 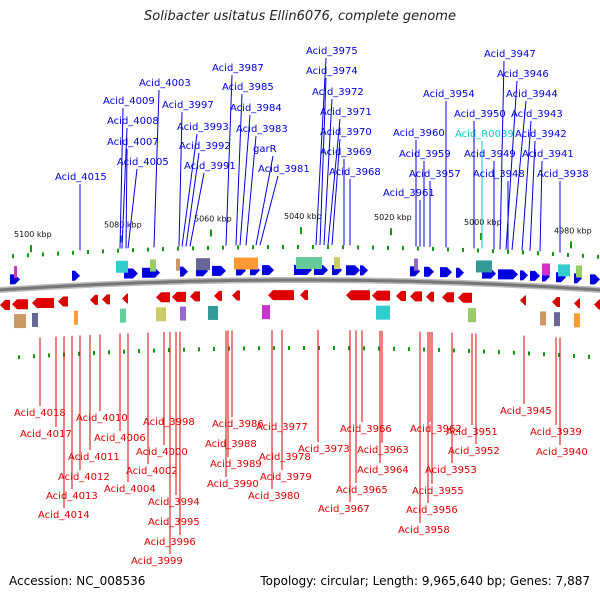 I want to click on forward-gene-label: Acid_3959, so click(x=425, y=154).